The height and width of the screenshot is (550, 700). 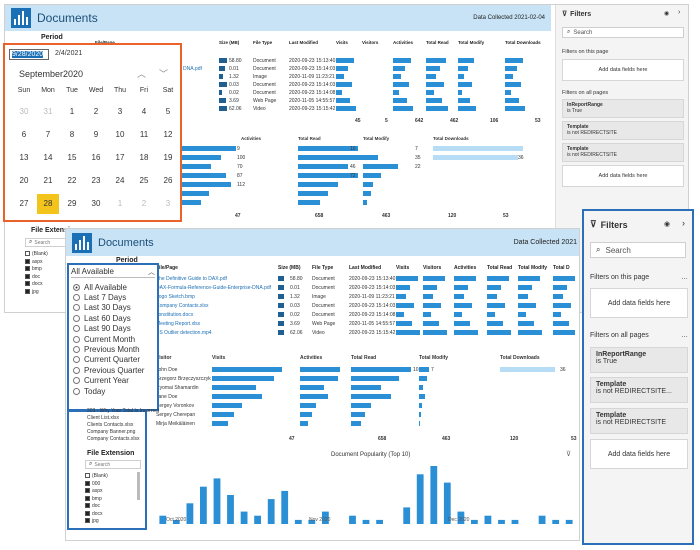 What do you see at coordinates (175, 315) in the screenshot?
I see `file-link: constitution.docx` at bounding box center [175, 315].